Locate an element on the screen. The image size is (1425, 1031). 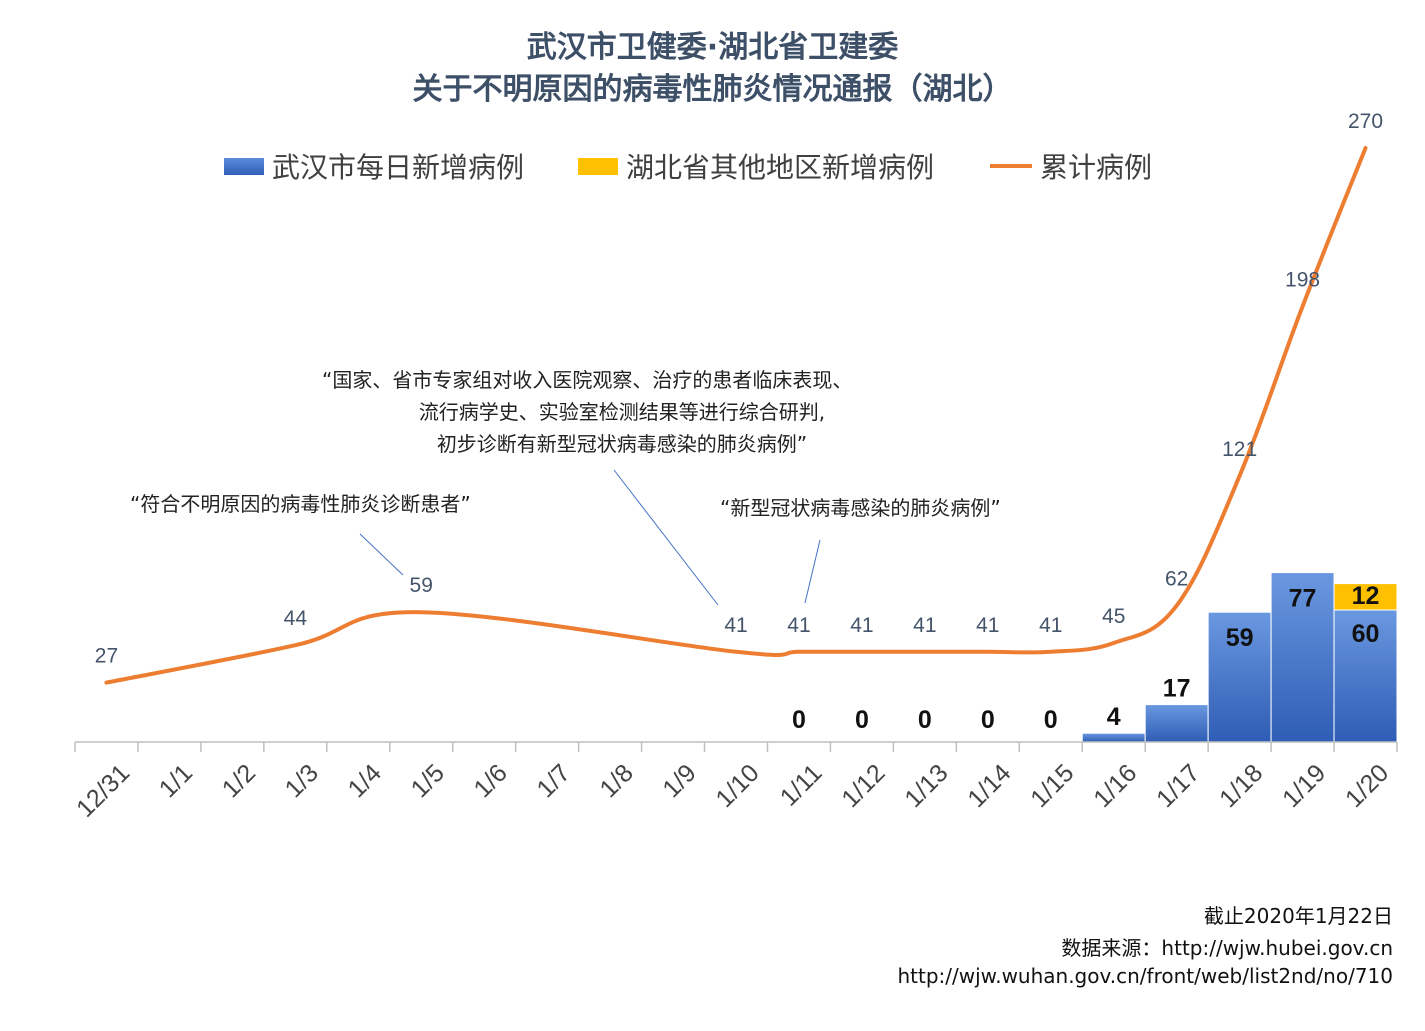
bar-label-wuhan-1/15: 0 is located at coordinates (1051, 720).